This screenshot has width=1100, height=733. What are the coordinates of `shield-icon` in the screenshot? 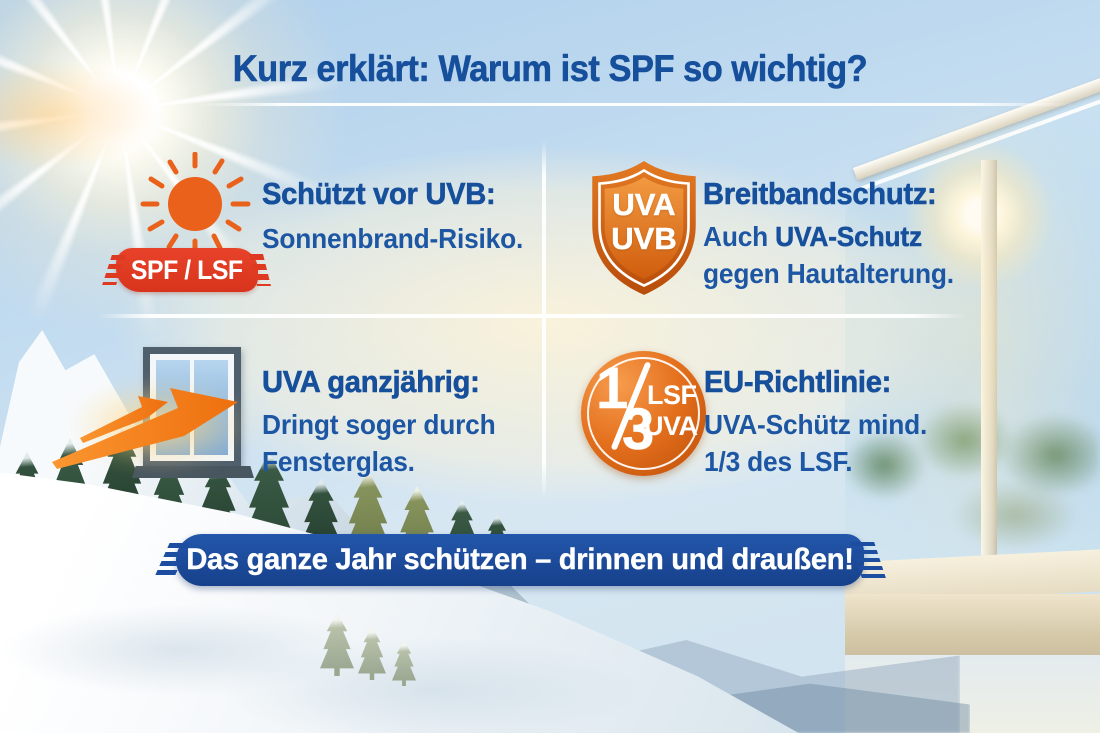 It's located at (644, 228).